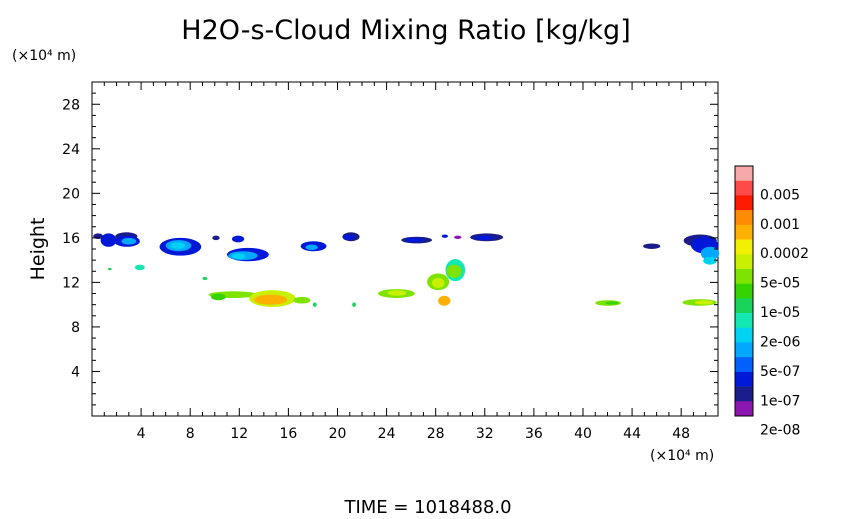 The width and height of the screenshot is (854, 519). What do you see at coordinates (427, 507) in the screenshot?
I see `time-label: TIME = 1018488.0` at bounding box center [427, 507].